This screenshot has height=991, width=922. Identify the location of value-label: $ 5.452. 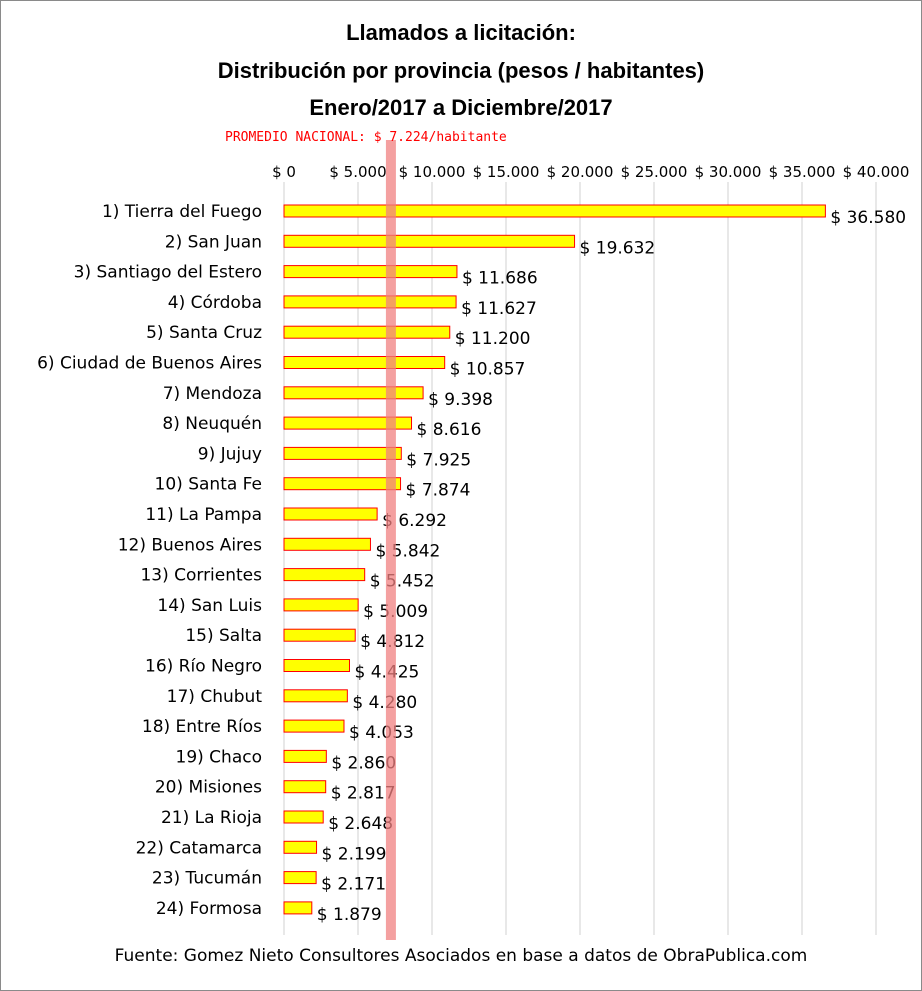
(402, 582).